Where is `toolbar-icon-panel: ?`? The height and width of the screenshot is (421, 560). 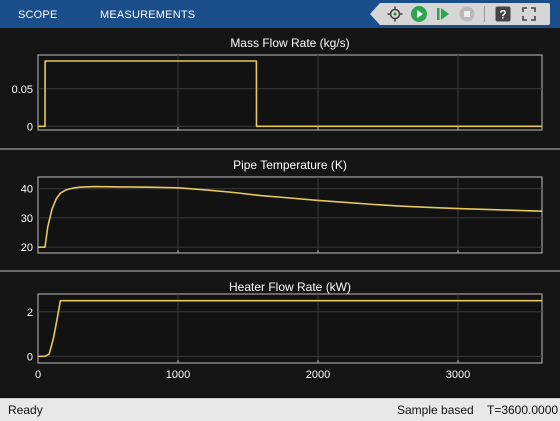
toolbar-icon-panel: ? is located at coordinates (460, 14).